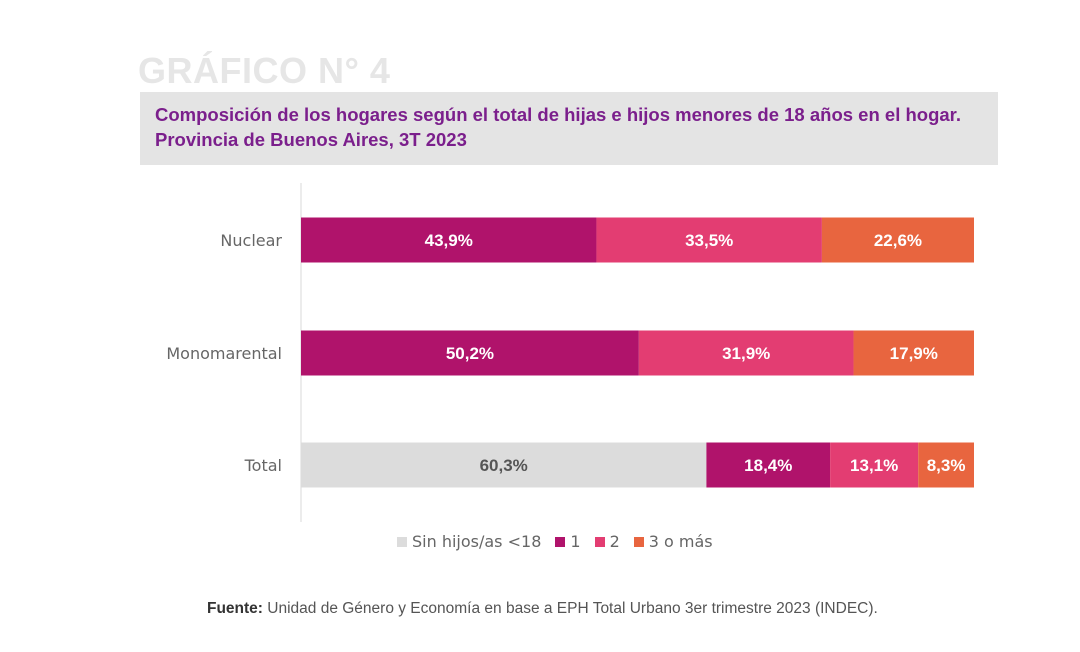 This screenshot has width=1080, height=652. I want to click on data-label-total-3-o-mas: 8,3%, so click(946, 465).